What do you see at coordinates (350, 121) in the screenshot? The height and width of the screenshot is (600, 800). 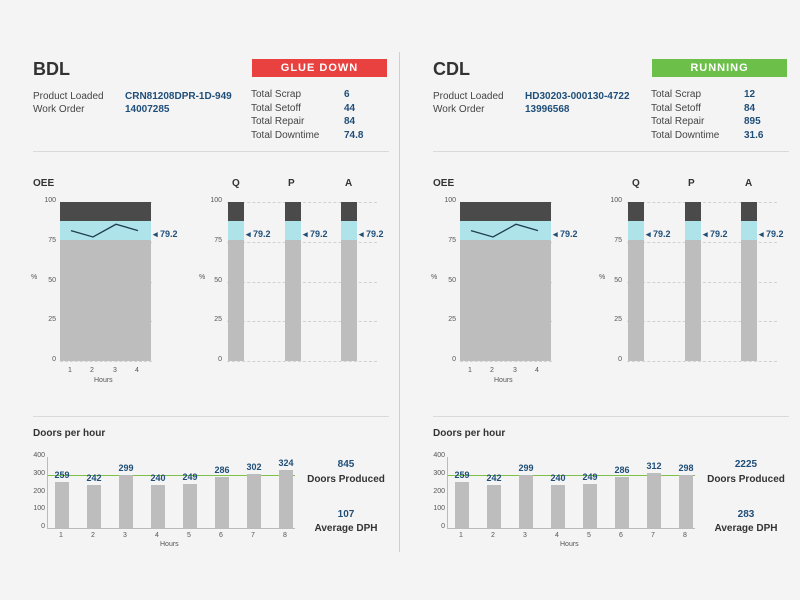 I see `stat-value: 84` at bounding box center [350, 121].